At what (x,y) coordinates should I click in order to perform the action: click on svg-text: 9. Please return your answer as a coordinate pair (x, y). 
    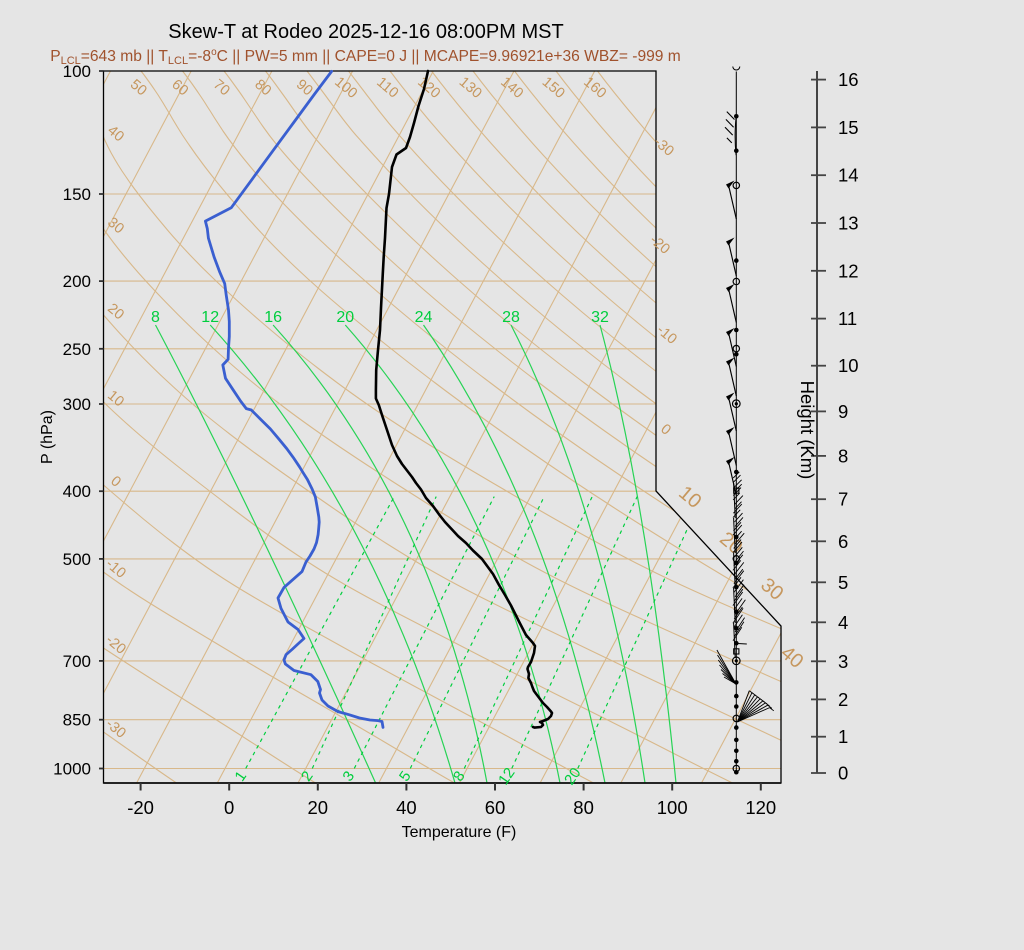
    Looking at the image, I should click on (843, 411).